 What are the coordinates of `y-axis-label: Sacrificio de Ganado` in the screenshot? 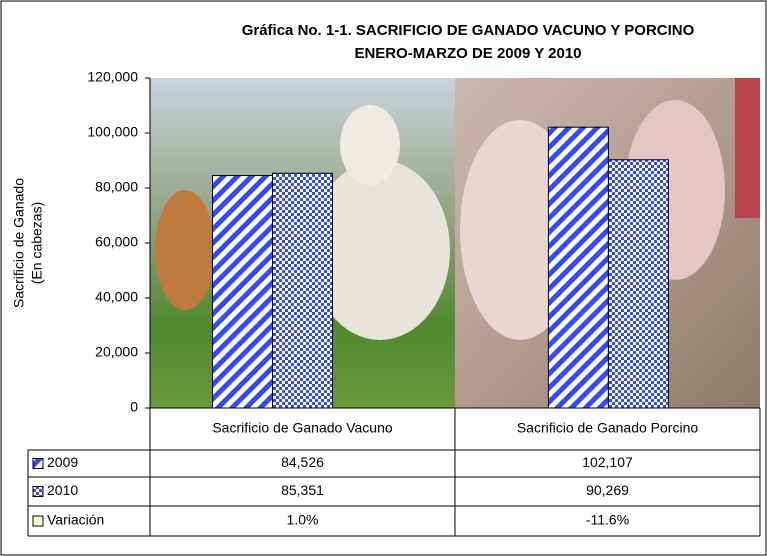 It's located at (19, 243).